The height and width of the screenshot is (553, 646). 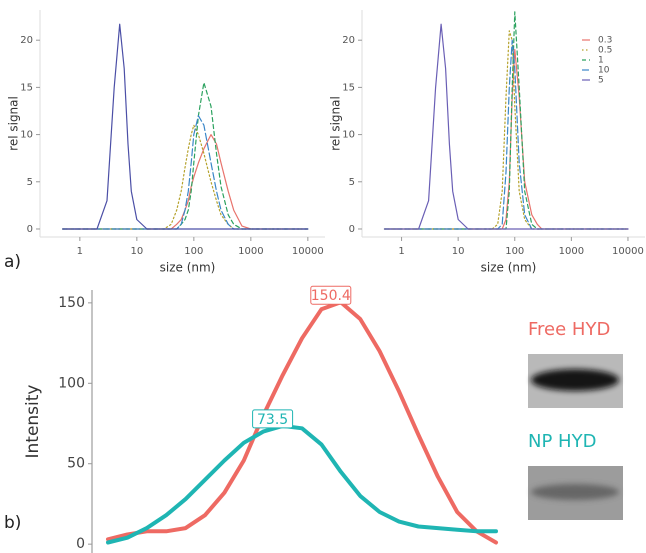 What do you see at coordinates (605, 41) in the screenshot?
I see `legend-label: 0.3` at bounding box center [605, 41].